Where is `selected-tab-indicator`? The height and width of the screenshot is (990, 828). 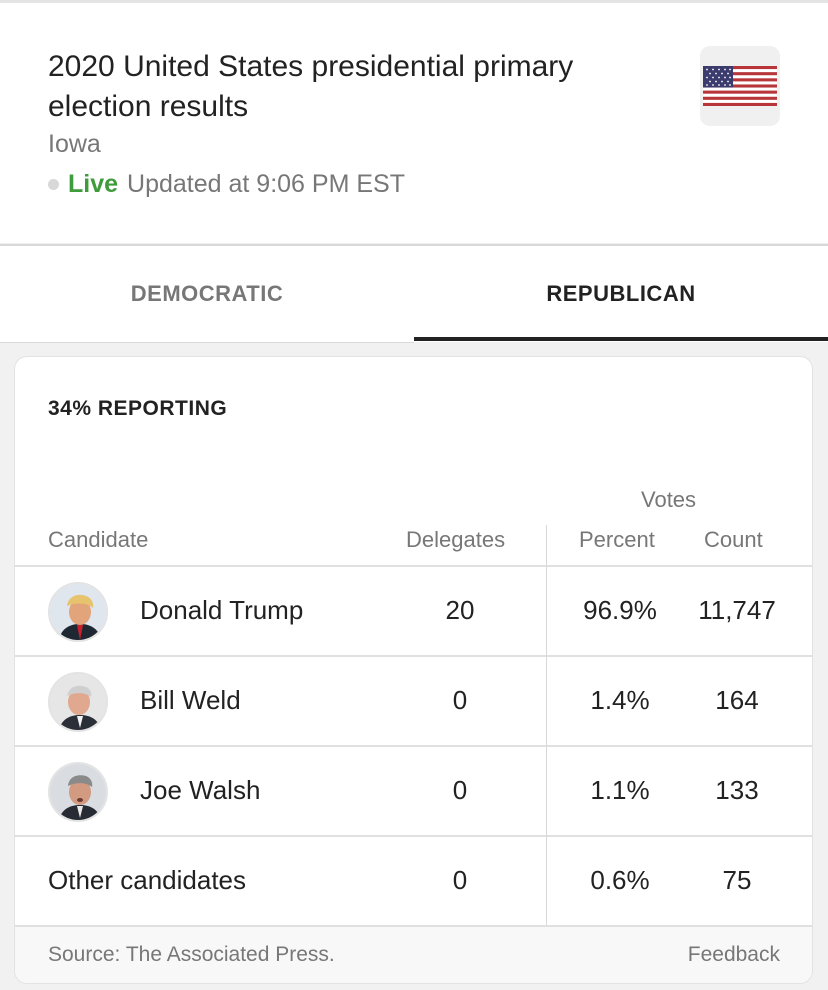
selected-tab-indicator is located at coordinates (621, 339).